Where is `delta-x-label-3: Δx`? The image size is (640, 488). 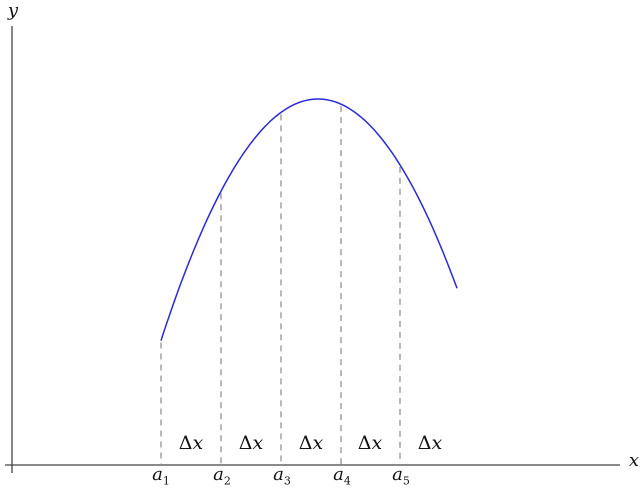 delta-x-label-3: Δx is located at coordinates (311, 443).